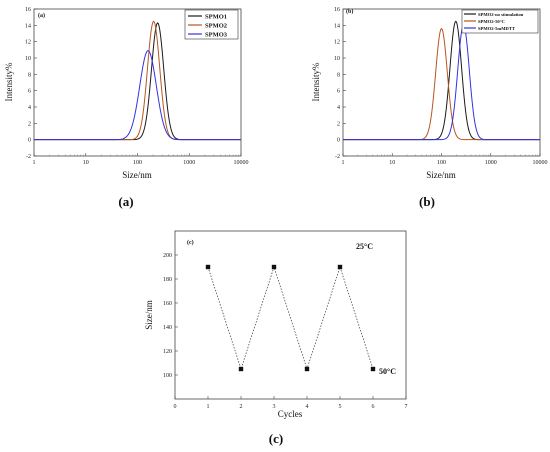  What do you see at coordinates (28, 43) in the screenshot?
I see `a-ytick-label: 12` at bounding box center [28, 43].